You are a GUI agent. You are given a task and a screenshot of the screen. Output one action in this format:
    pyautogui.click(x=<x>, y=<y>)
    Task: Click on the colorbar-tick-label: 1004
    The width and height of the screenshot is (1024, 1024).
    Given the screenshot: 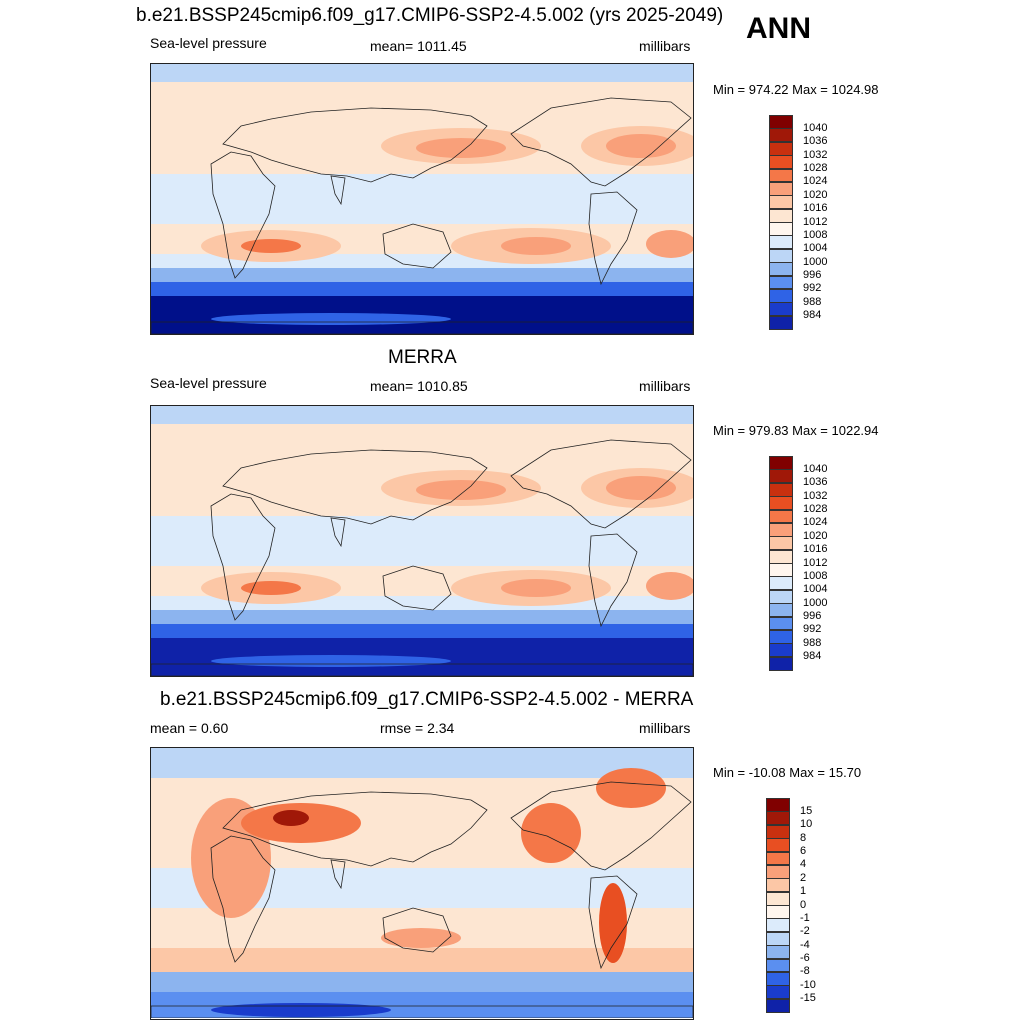 What is the action you would take?
    pyautogui.click(x=815, y=248)
    